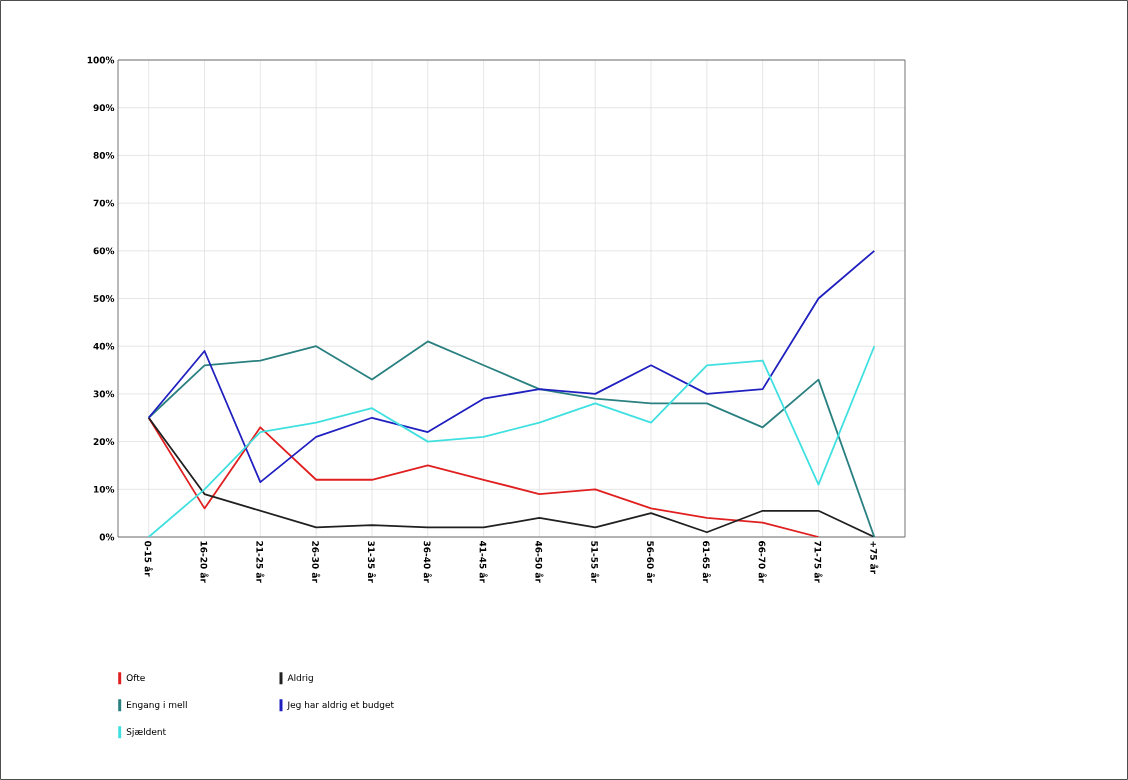 The width and height of the screenshot is (1128, 780). Describe the element at coordinates (104, 203) in the screenshot. I see `y-tick-label: 70%` at that location.